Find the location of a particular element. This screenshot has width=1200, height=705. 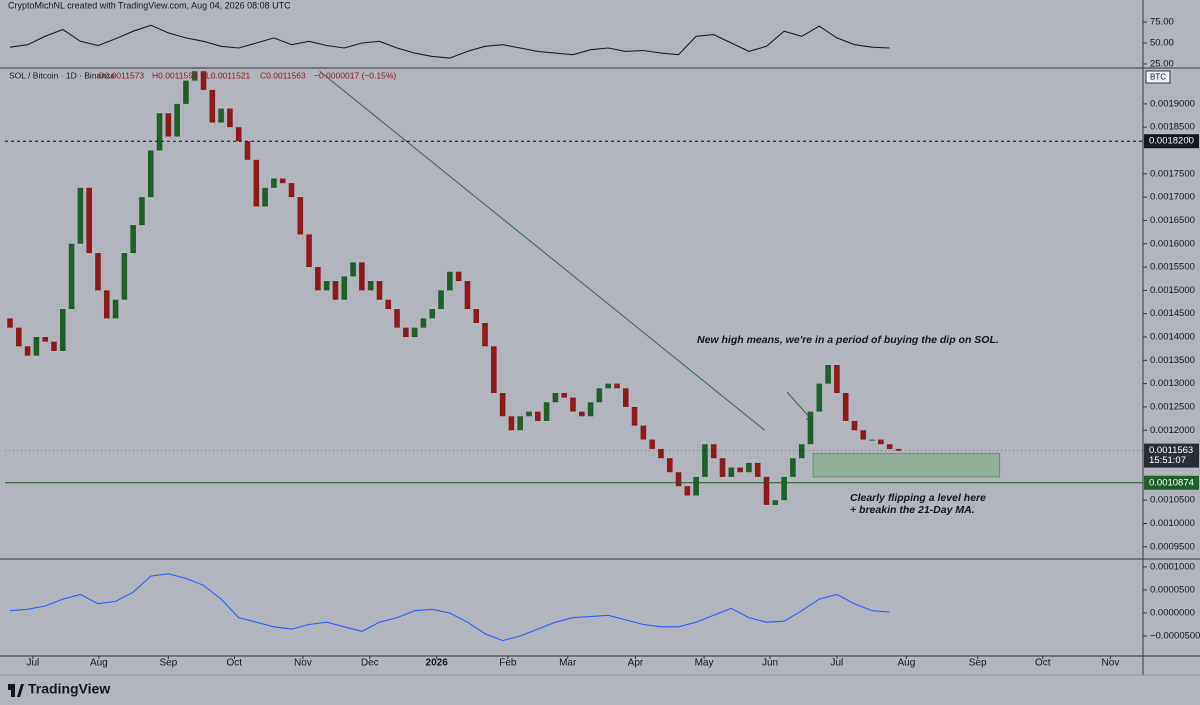

annotation: Clearly flipping a level here is located at coordinates (918, 498).